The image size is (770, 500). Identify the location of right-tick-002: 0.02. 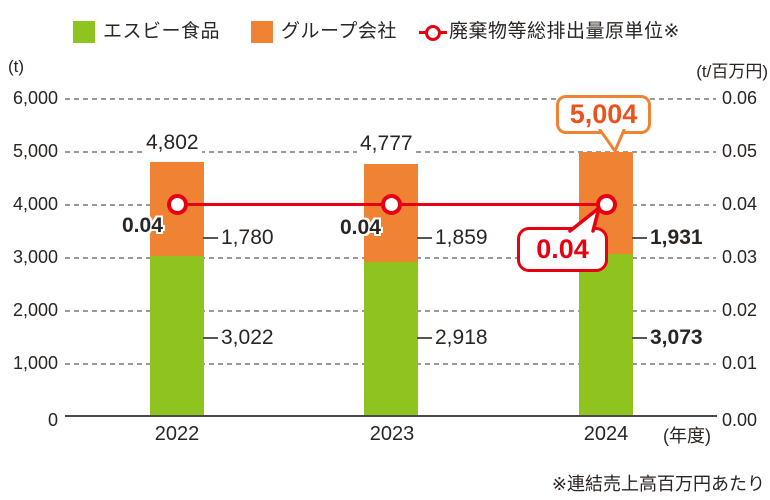
(740, 310).